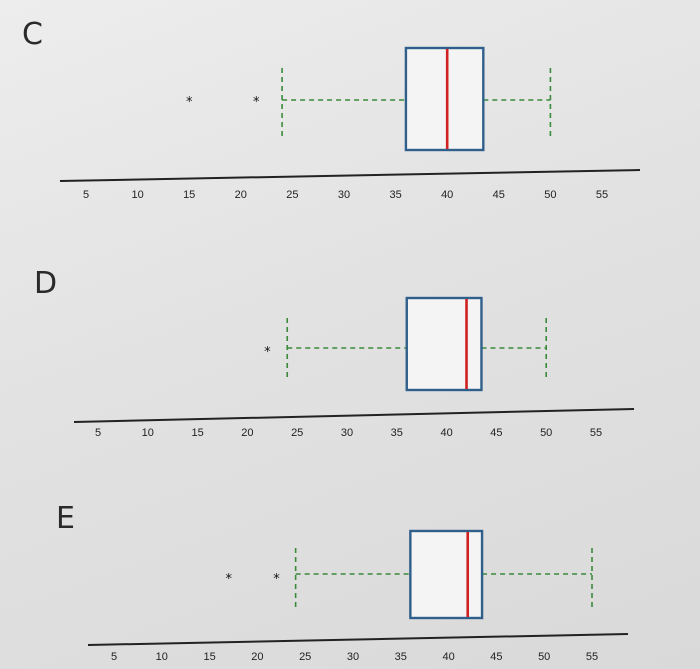 The width and height of the screenshot is (700, 669). Describe the element at coordinates (32, 34) in the screenshot. I see `panel-label: C` at that location.